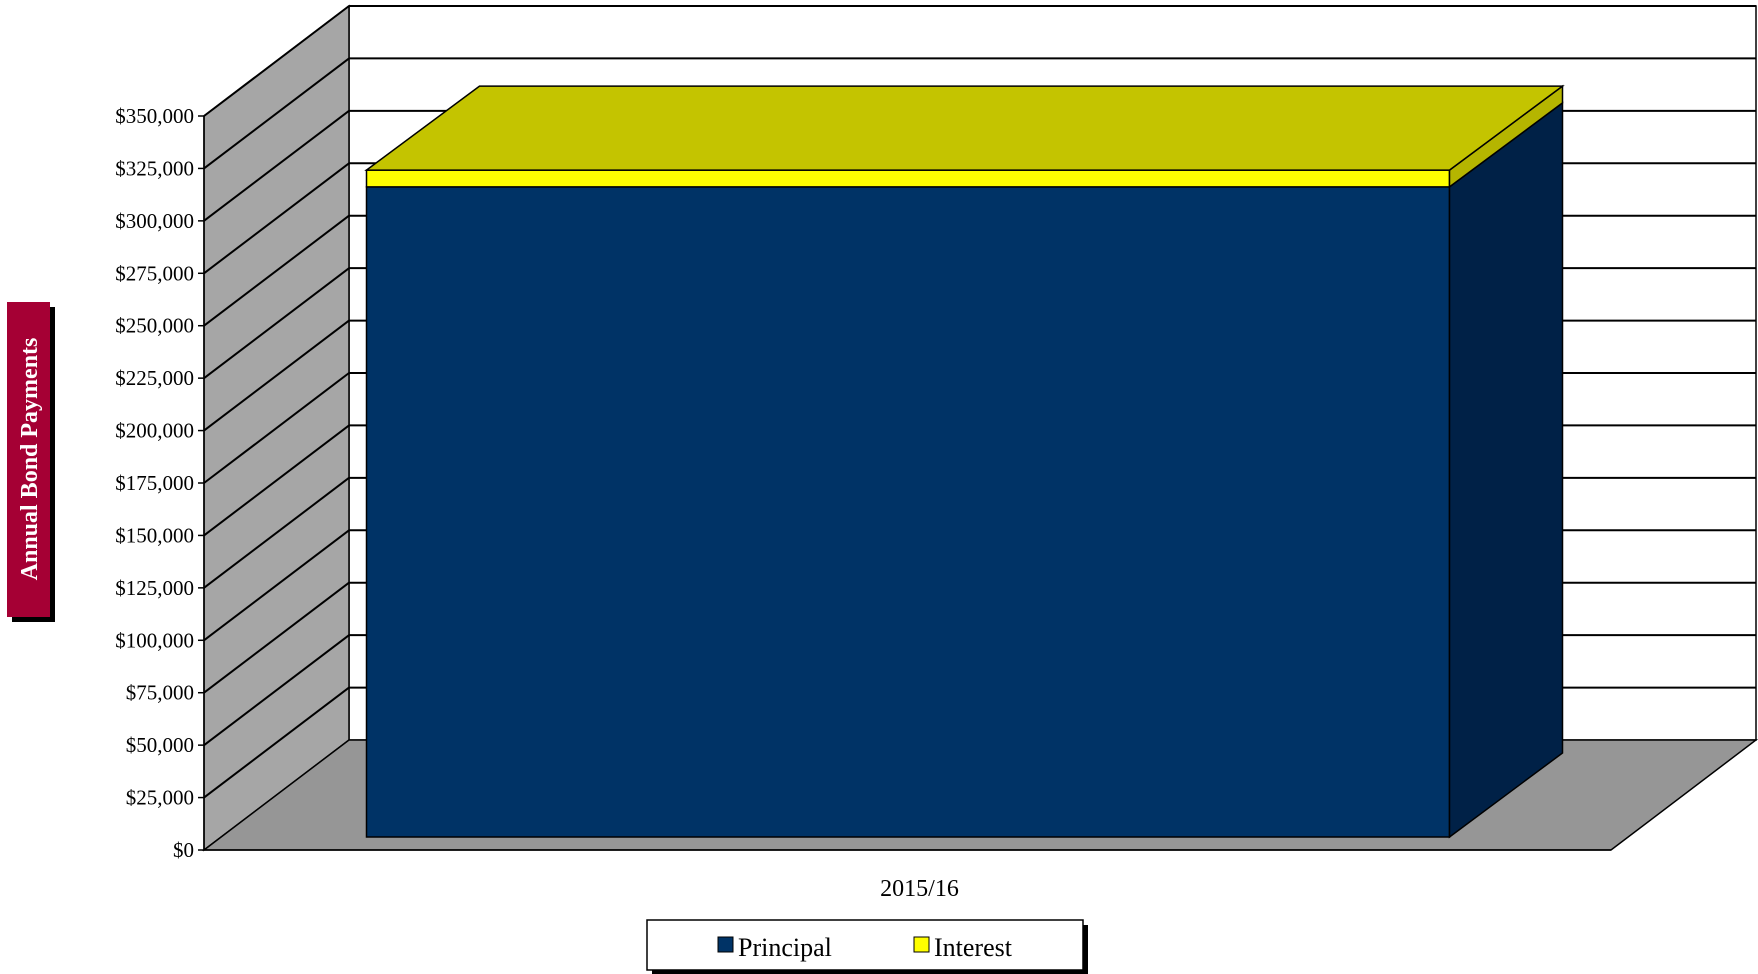 The image size is (1758, 974). Describe the element at coordinates (183, 850) in the screenshot. I see `y-tick-label: $0` at that location.